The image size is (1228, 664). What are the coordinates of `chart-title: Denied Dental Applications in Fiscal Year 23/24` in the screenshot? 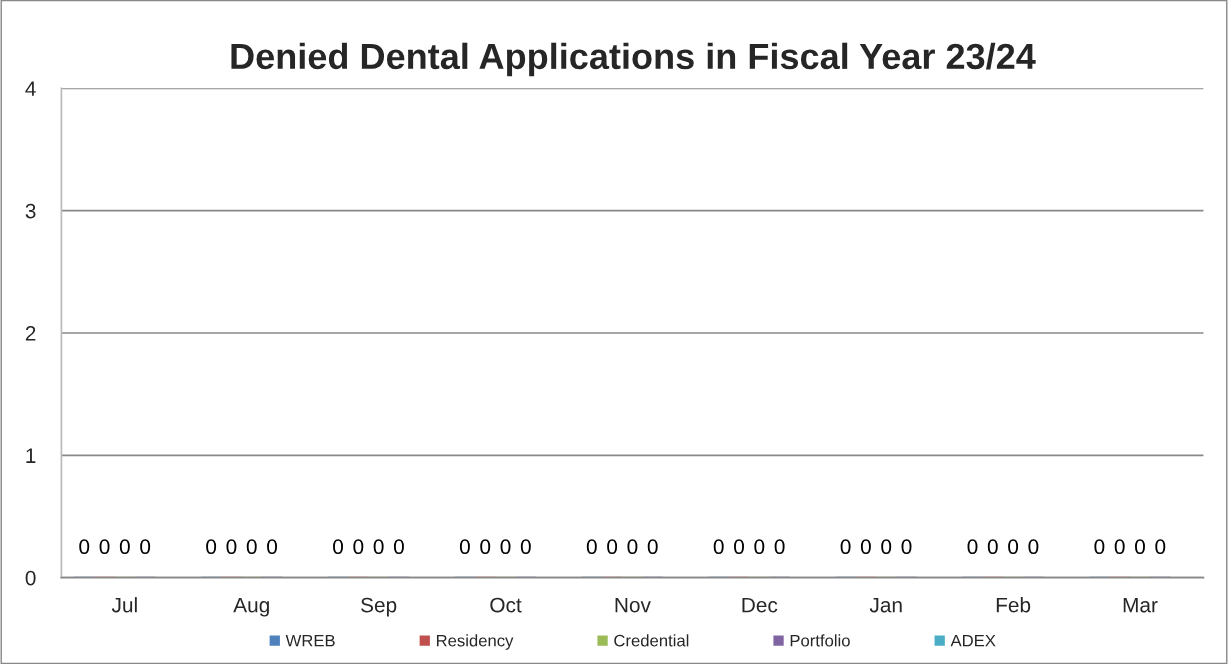 It's located at (633, 59).